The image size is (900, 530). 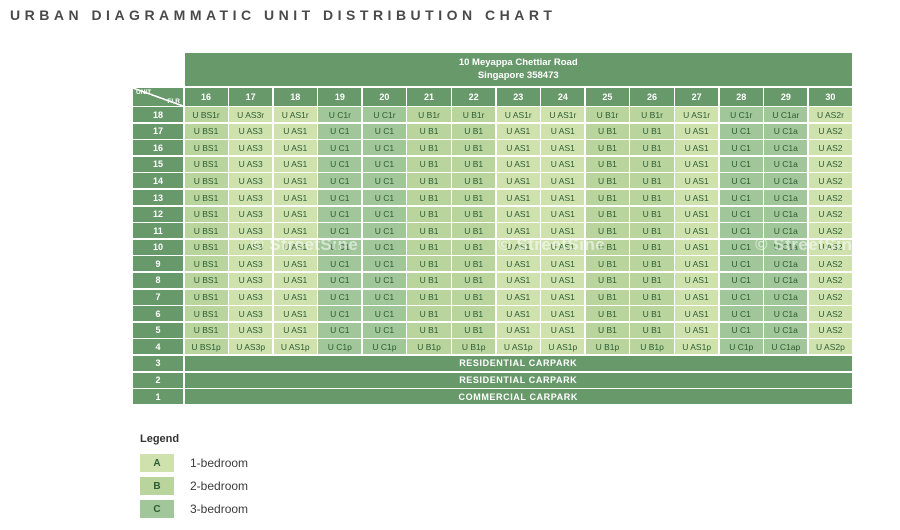 What do you see at coordinates (786, 148) in the screenshot?
I see `unit-cell-16-29: U C1a` at bounding box center [786, 148].